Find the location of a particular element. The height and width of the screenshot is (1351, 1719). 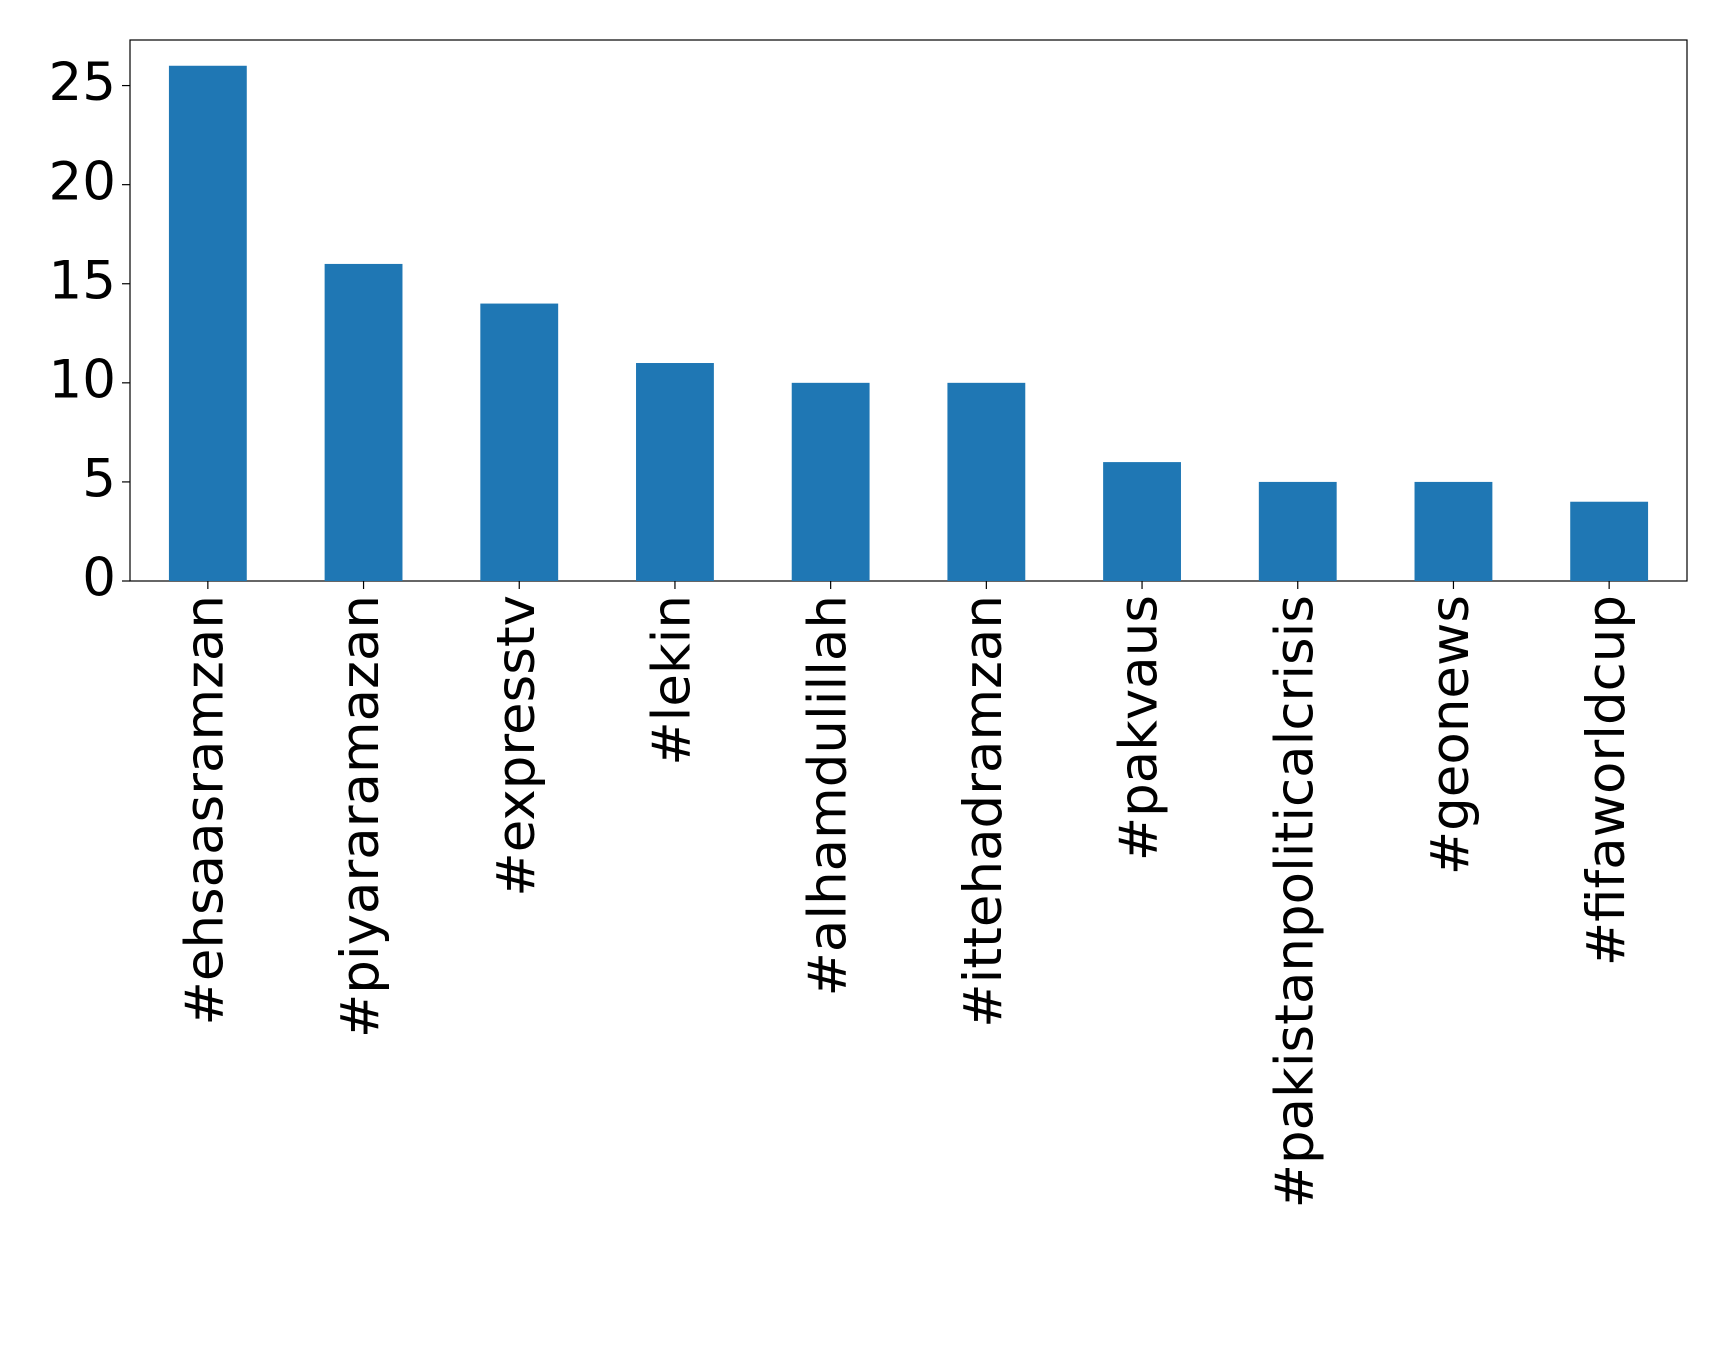

y-tick-label: 25 is located at coordinates (82, 82).